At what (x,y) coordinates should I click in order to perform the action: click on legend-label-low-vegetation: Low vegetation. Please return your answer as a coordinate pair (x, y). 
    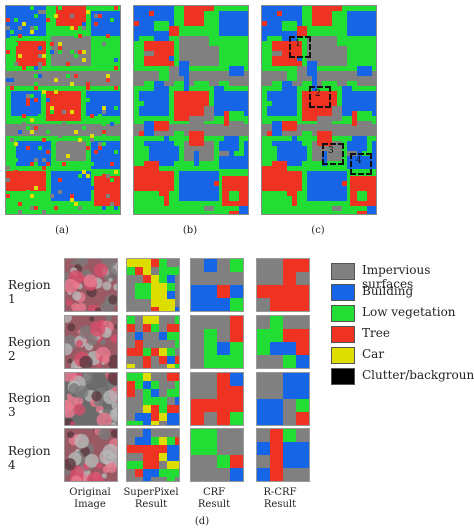
    Looking at the image, I should click on (409, 312).